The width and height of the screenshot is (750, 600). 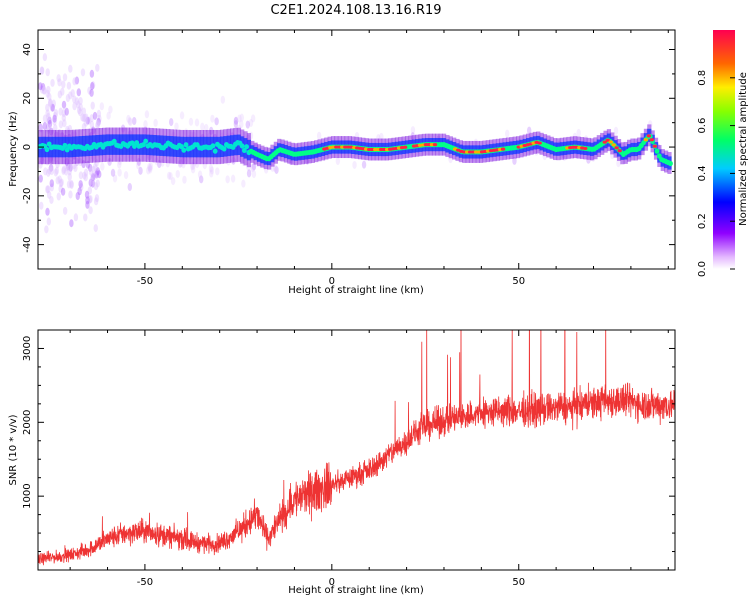 What do you see at coordinates (702, 221) in the screenshot?
I see `colorbar-tick-label: 0.2` at bounding box center [702, 221].